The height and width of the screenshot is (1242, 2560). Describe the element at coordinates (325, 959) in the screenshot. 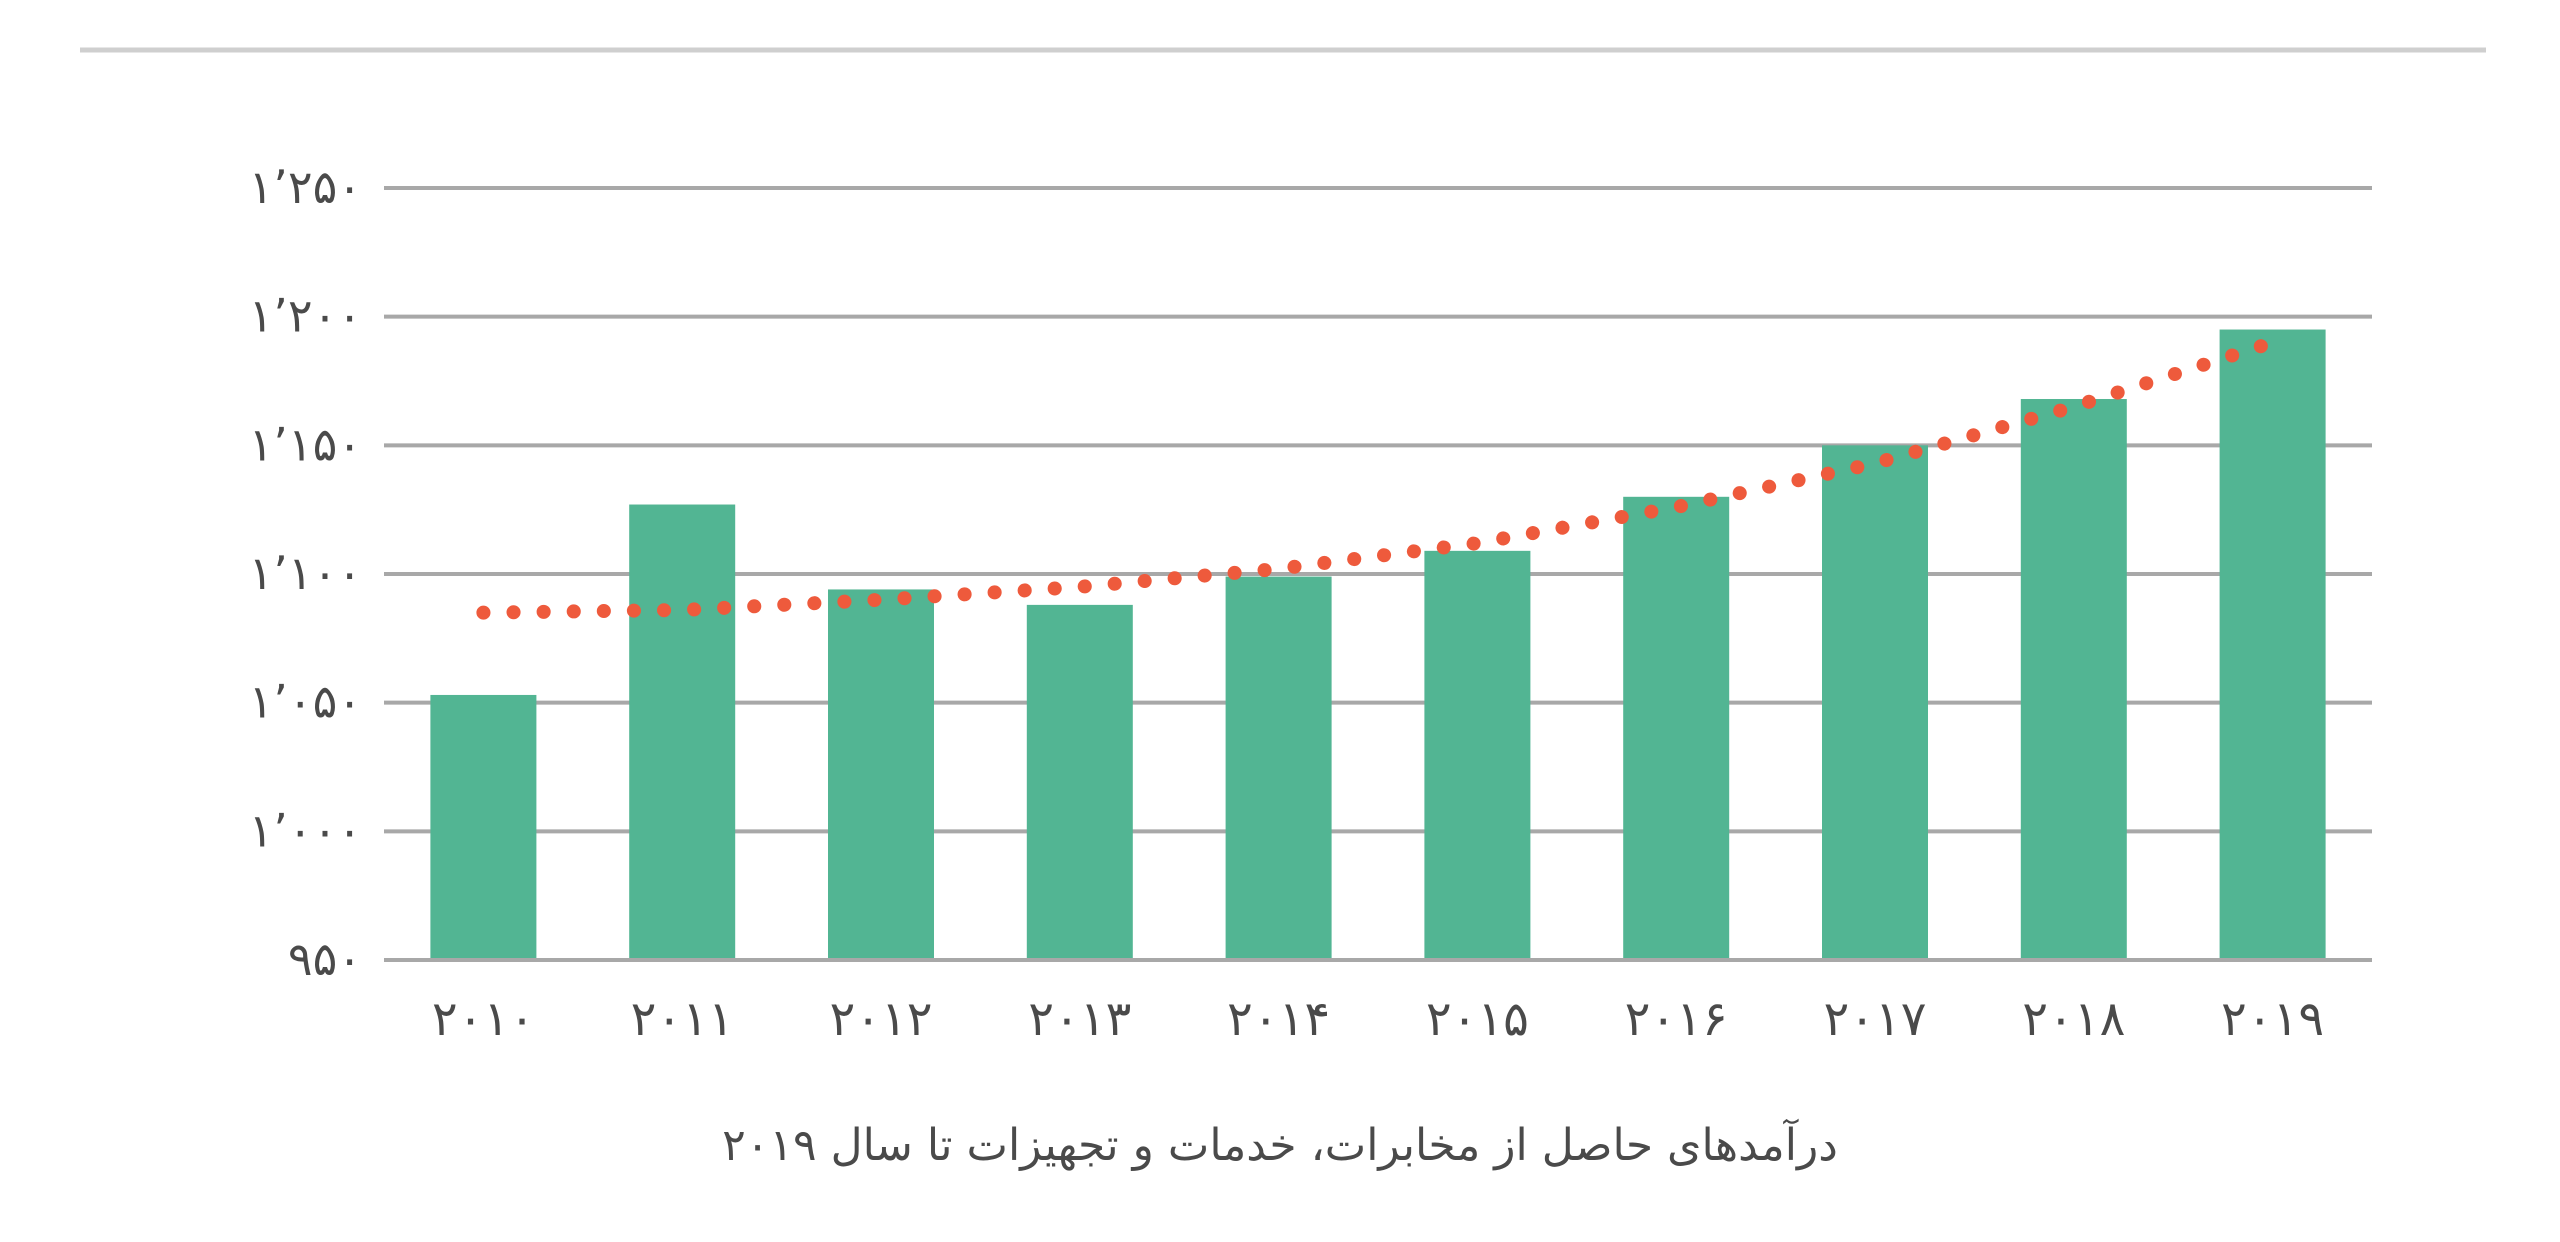

I see `y-tick-label: ۹۵۰` at that location.